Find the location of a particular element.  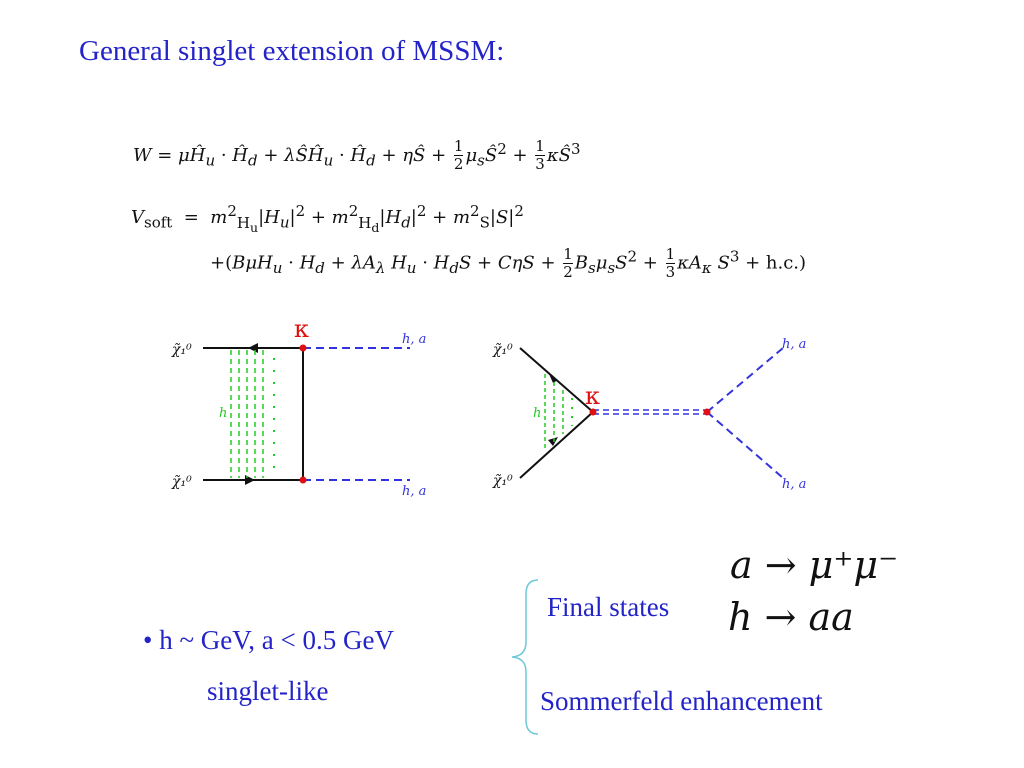

singlet-like-label: singlet-like is located at coordinates (268, 691).